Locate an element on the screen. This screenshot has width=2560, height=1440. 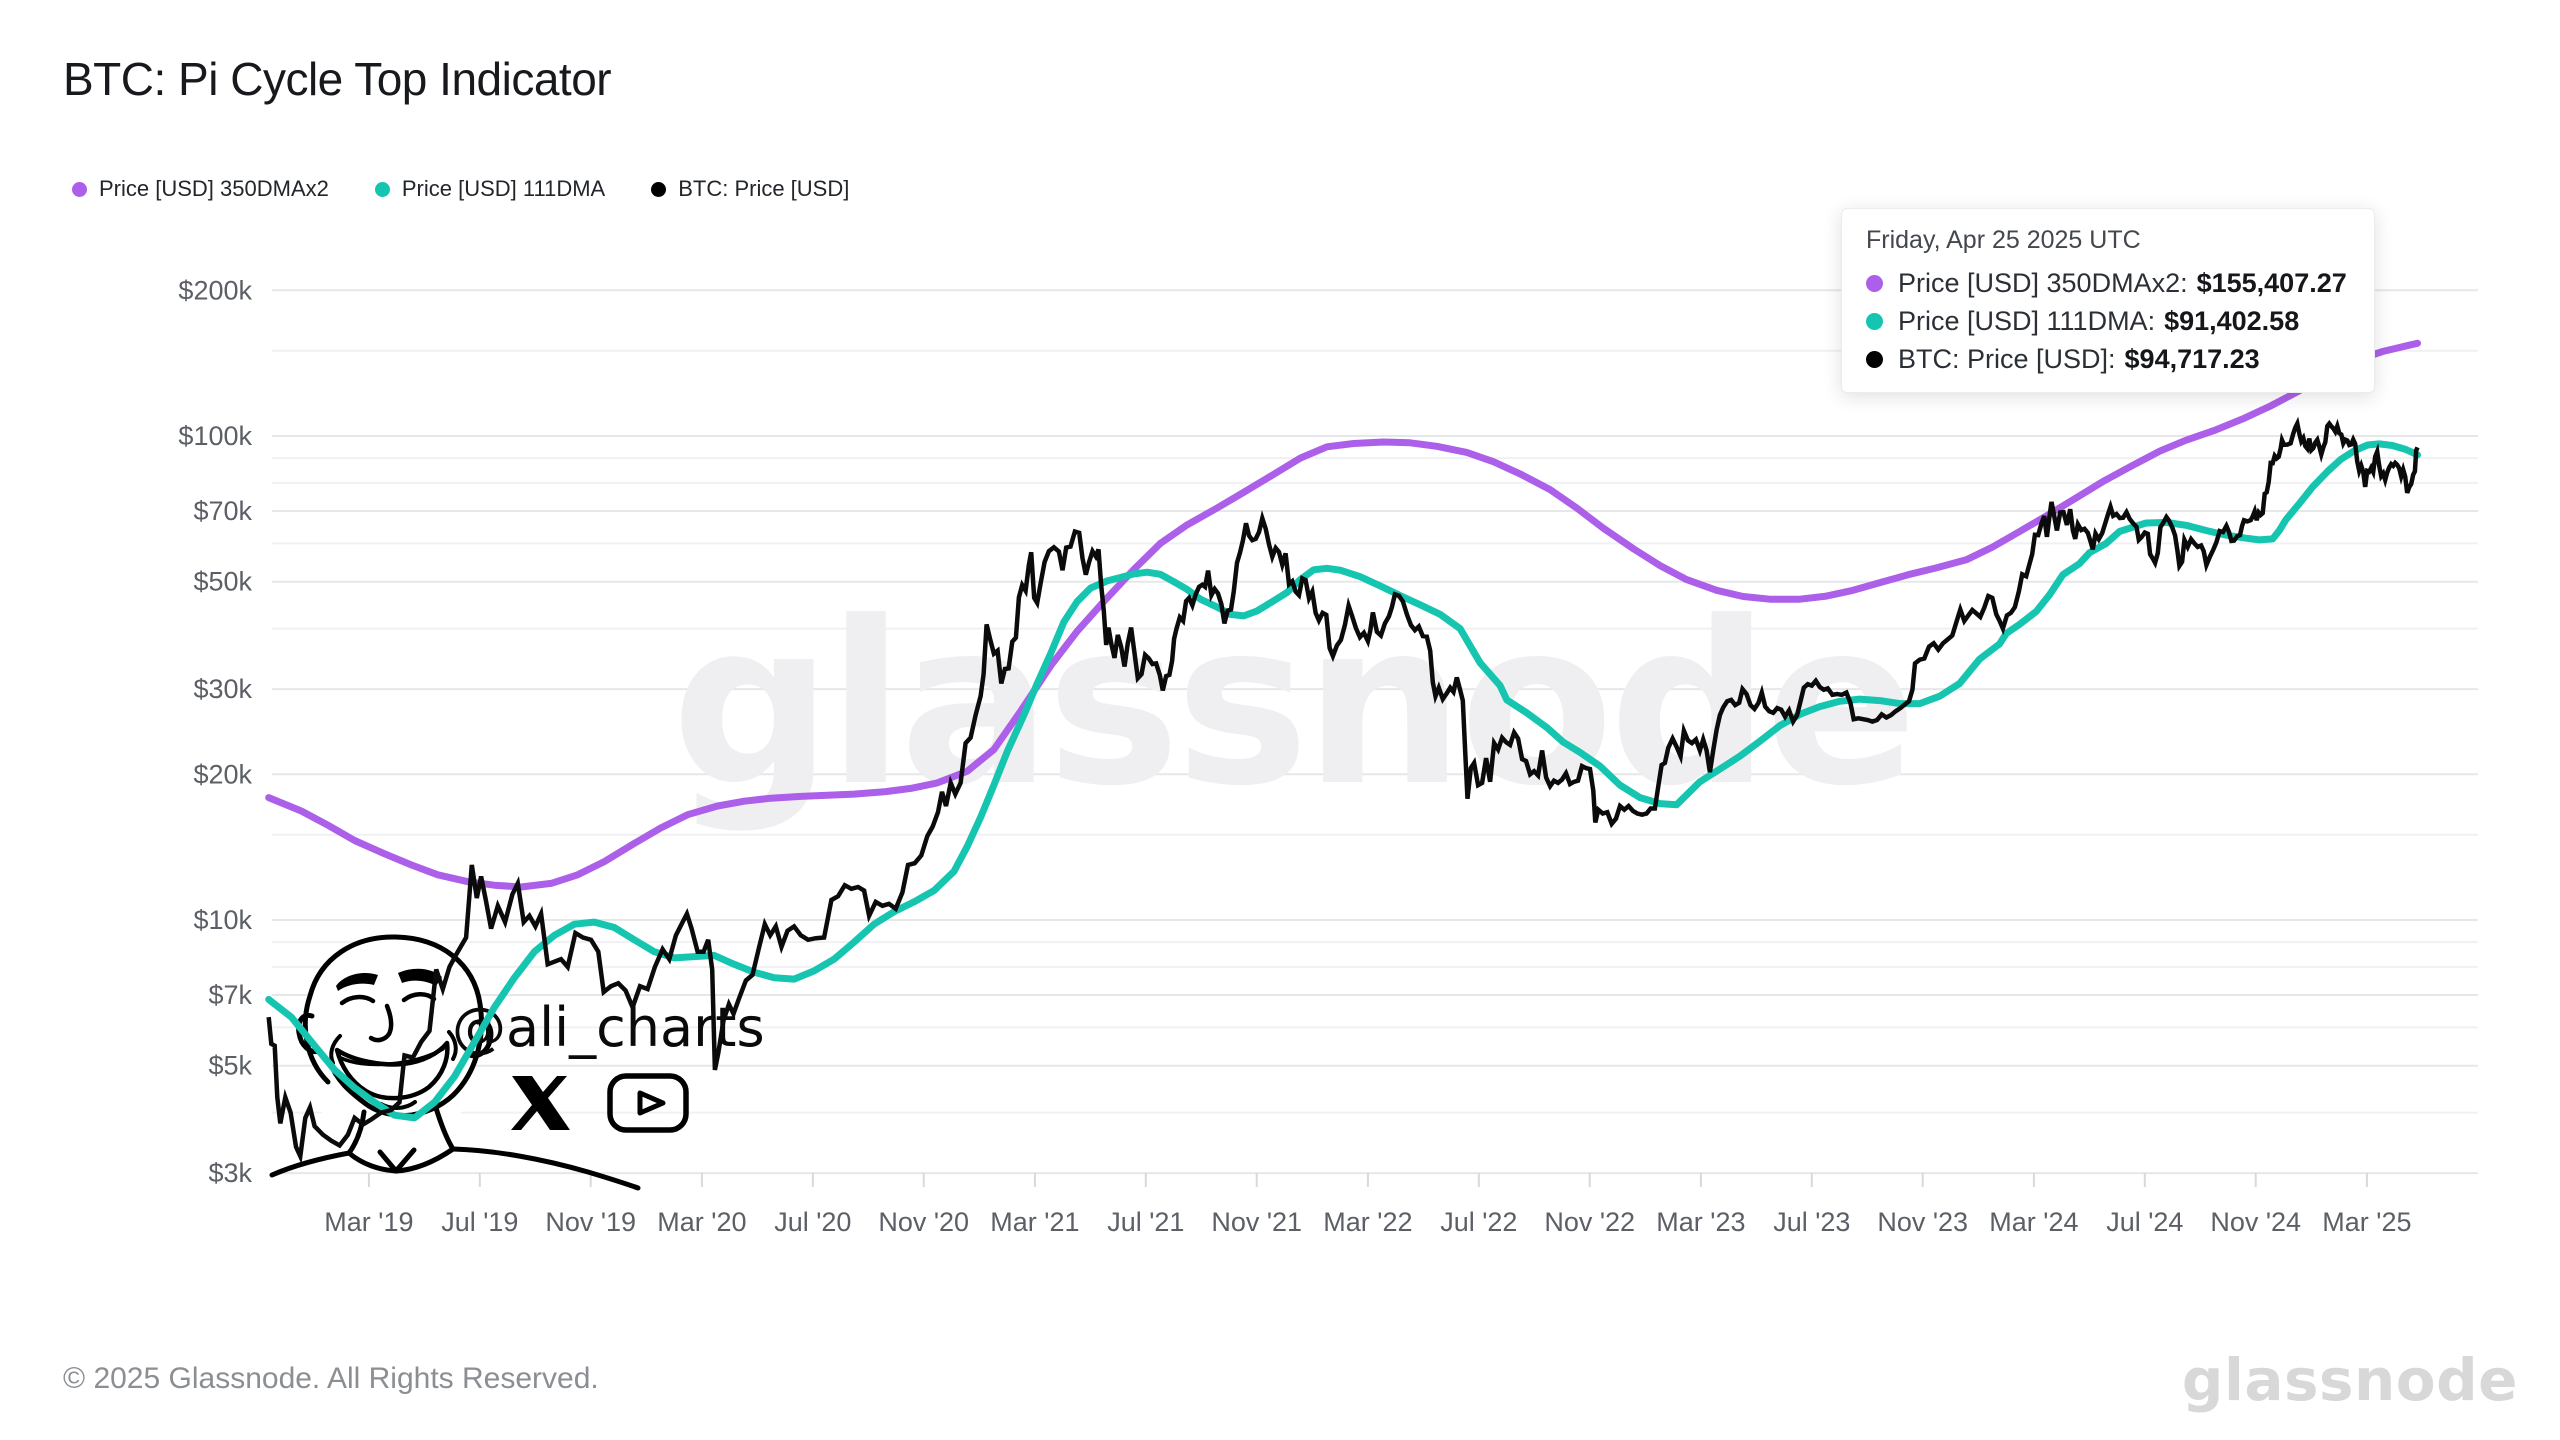
left-eye is located at coordinates (357, 1000).